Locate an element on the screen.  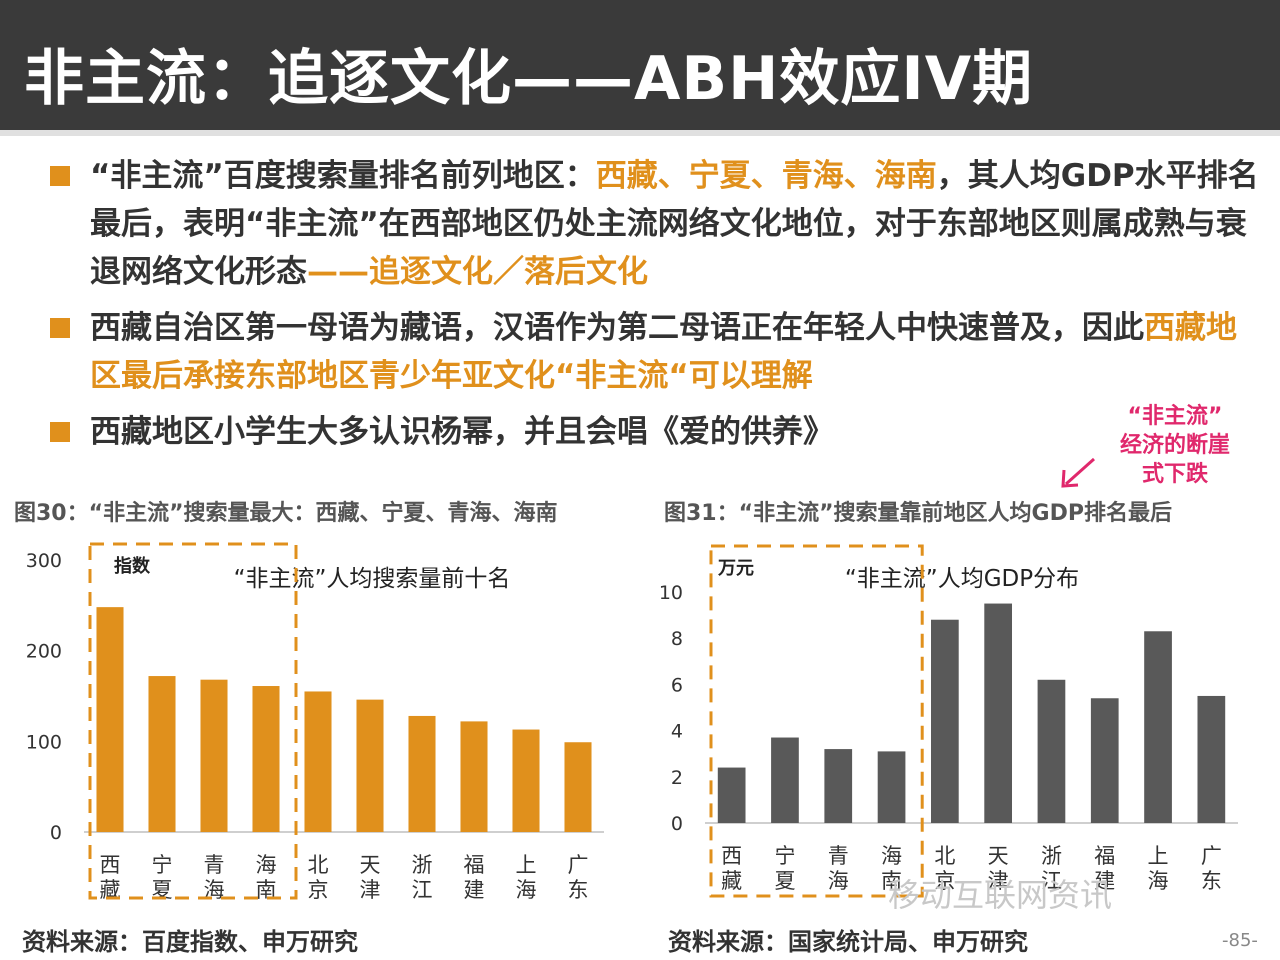
source-right: 资料来源：国家统计局、申万研究 is located at coordinates (848, 942).